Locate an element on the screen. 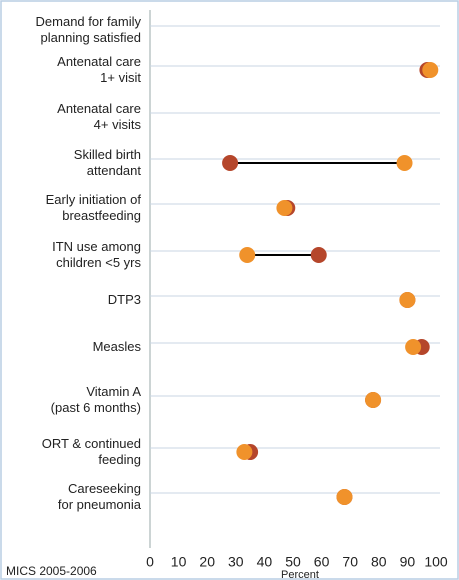 Image resolution: width=459 pixels, height=580 pixels. category-label: Careseeking for pneumonia is located at coordinates (99, 496).